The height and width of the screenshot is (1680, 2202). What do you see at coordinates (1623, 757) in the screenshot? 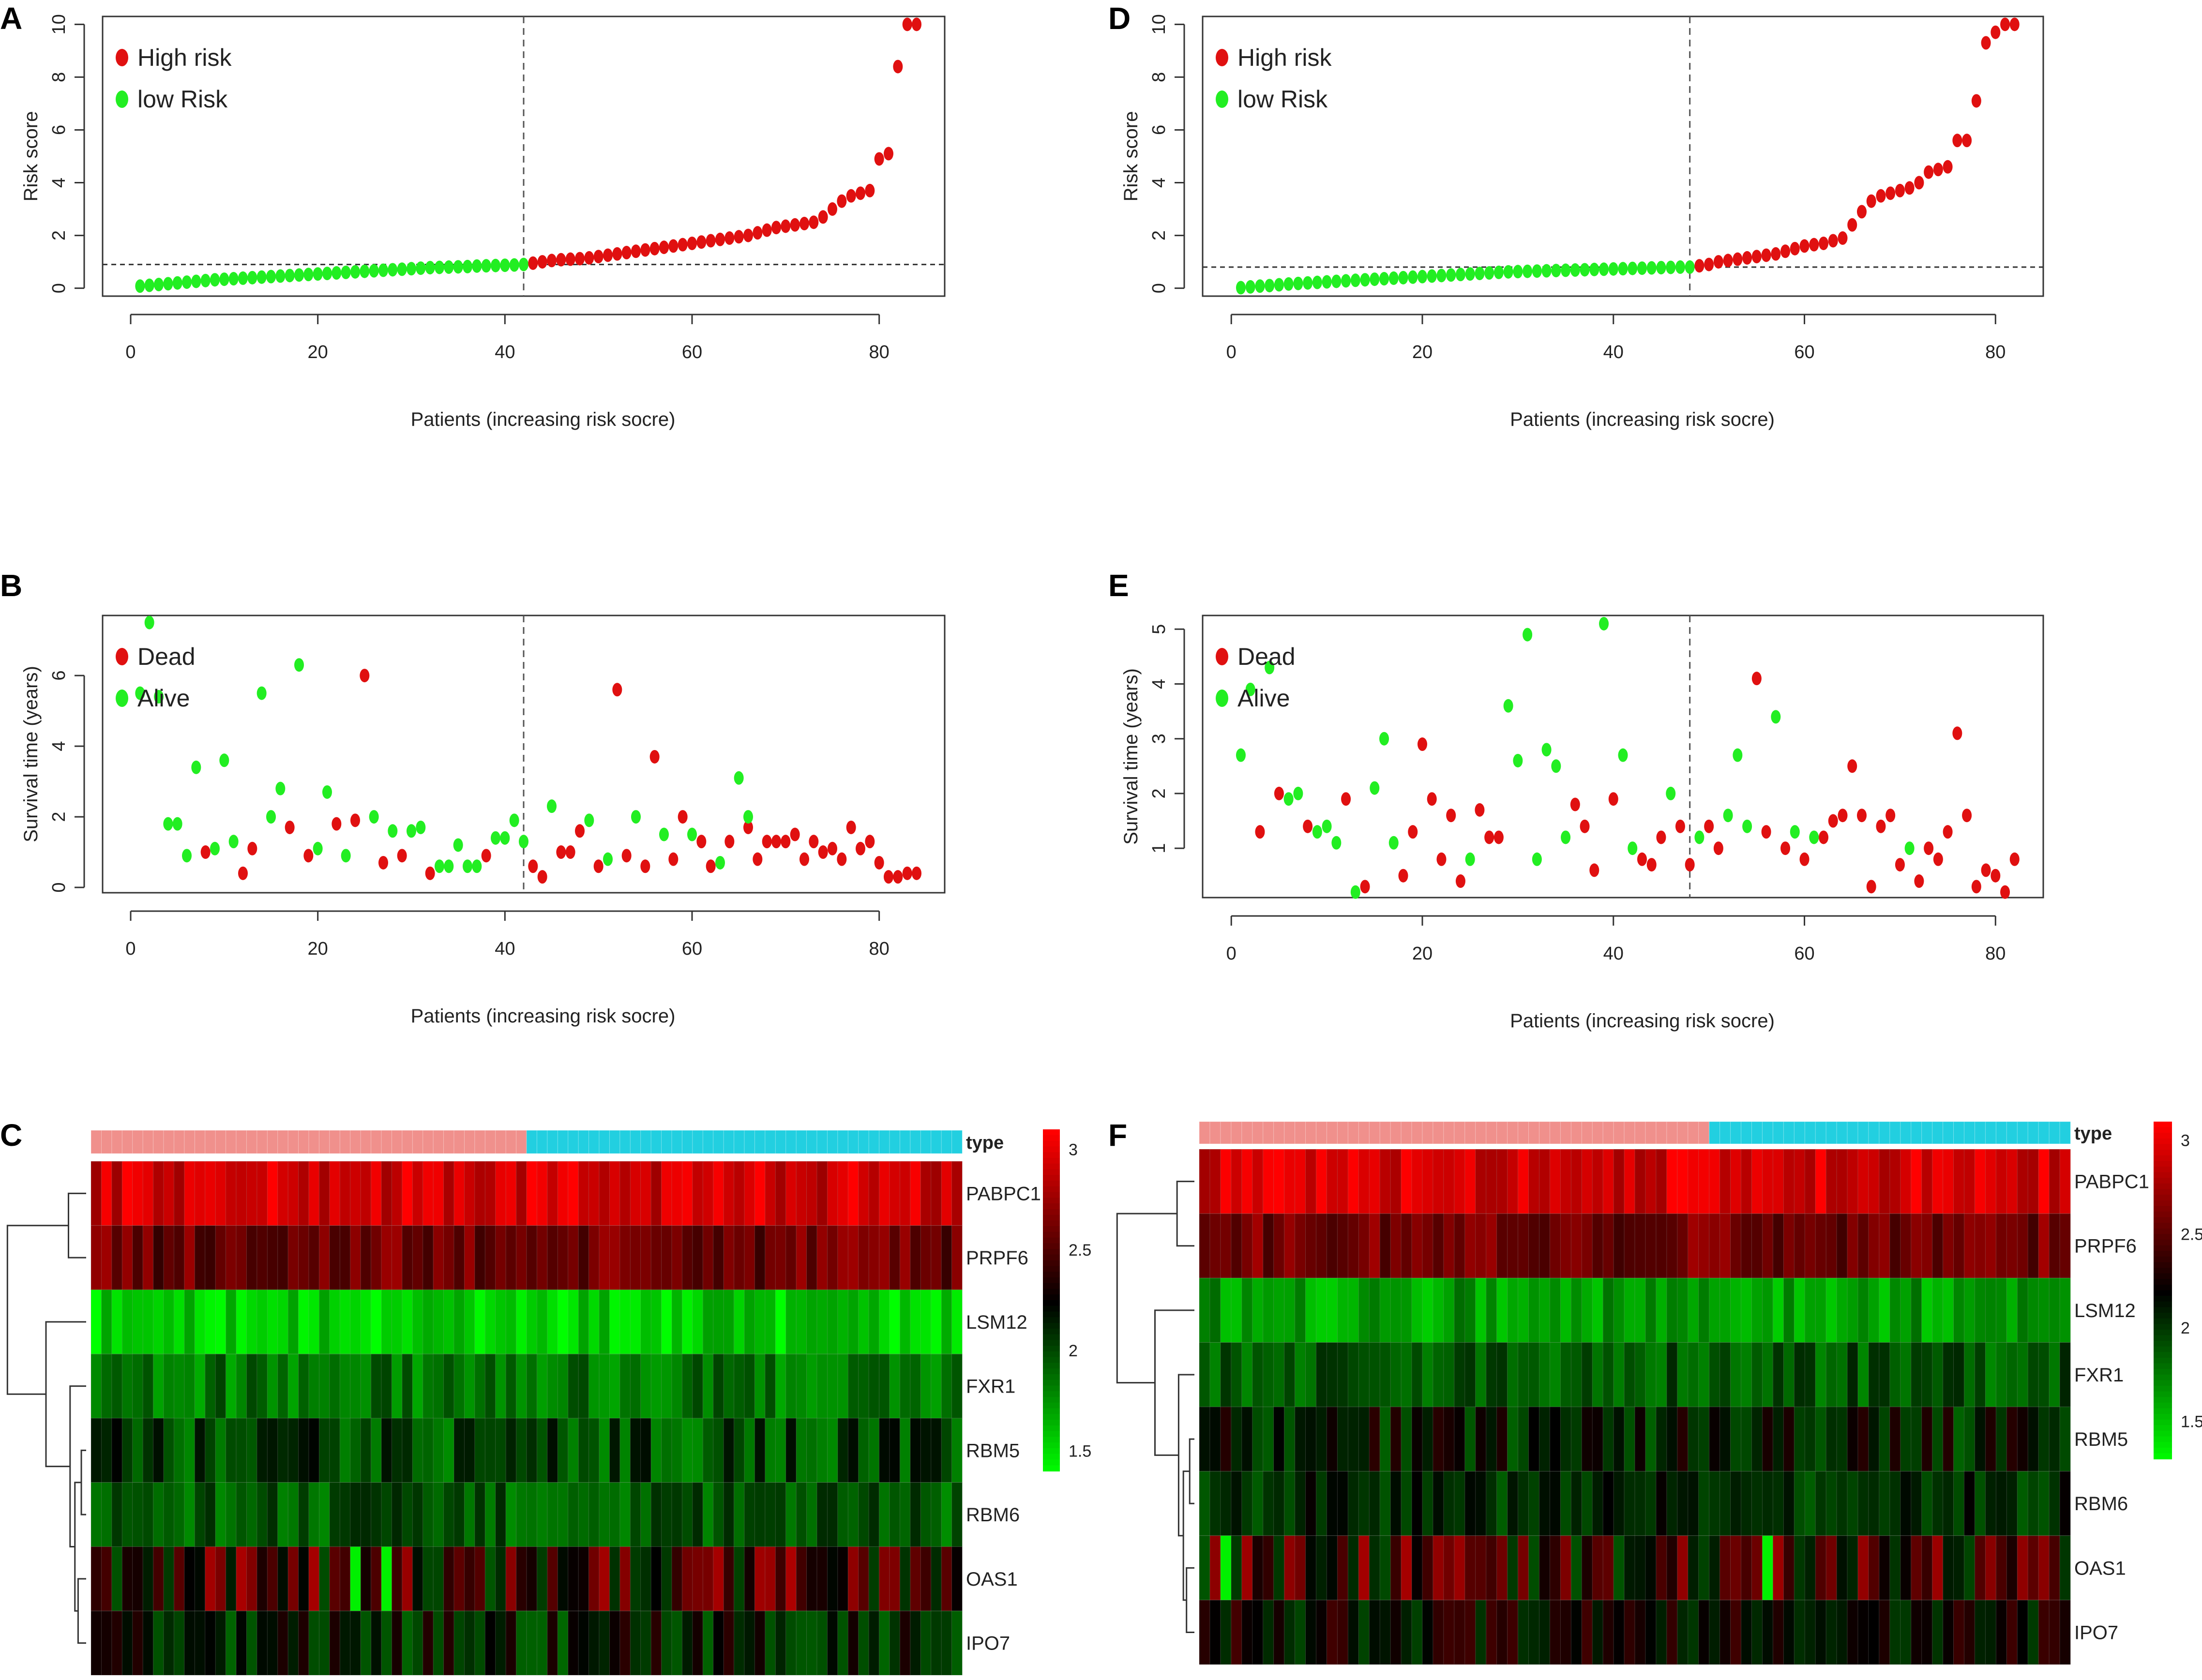
I see `plot-frame` at bounding box center [1623, 757].